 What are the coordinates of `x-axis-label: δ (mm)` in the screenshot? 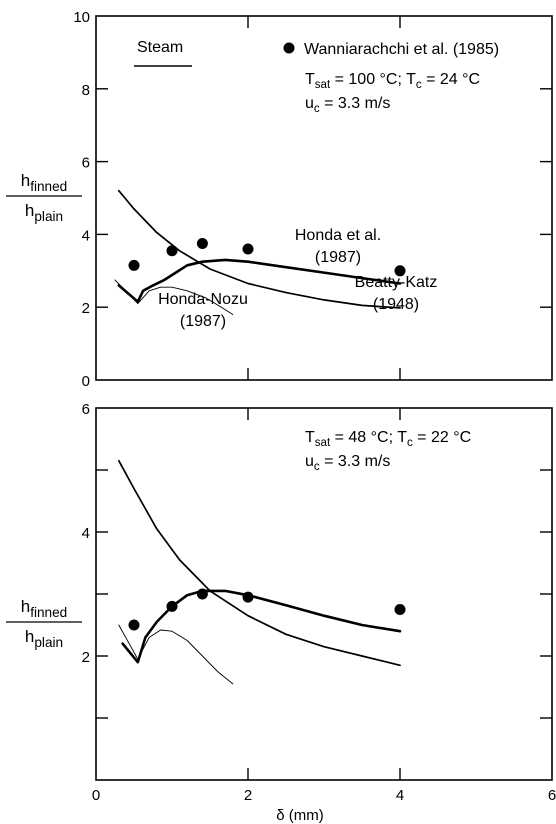 It's located at (300, 815).